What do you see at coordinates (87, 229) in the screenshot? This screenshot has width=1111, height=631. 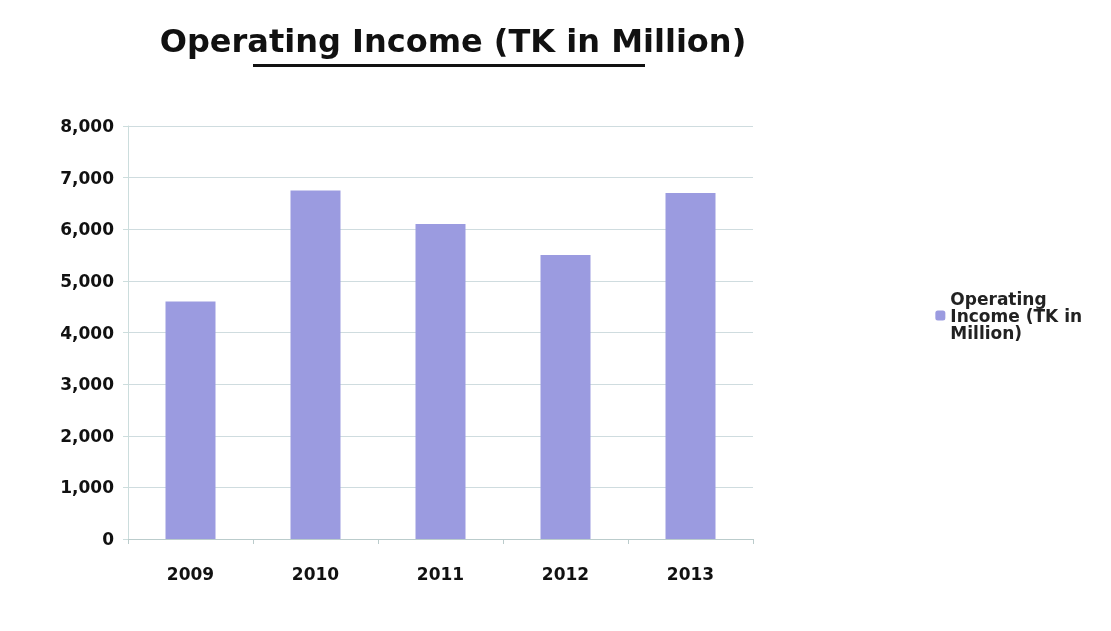 I see `y-tick-label: 6,000` at bounding box center [87, 229].